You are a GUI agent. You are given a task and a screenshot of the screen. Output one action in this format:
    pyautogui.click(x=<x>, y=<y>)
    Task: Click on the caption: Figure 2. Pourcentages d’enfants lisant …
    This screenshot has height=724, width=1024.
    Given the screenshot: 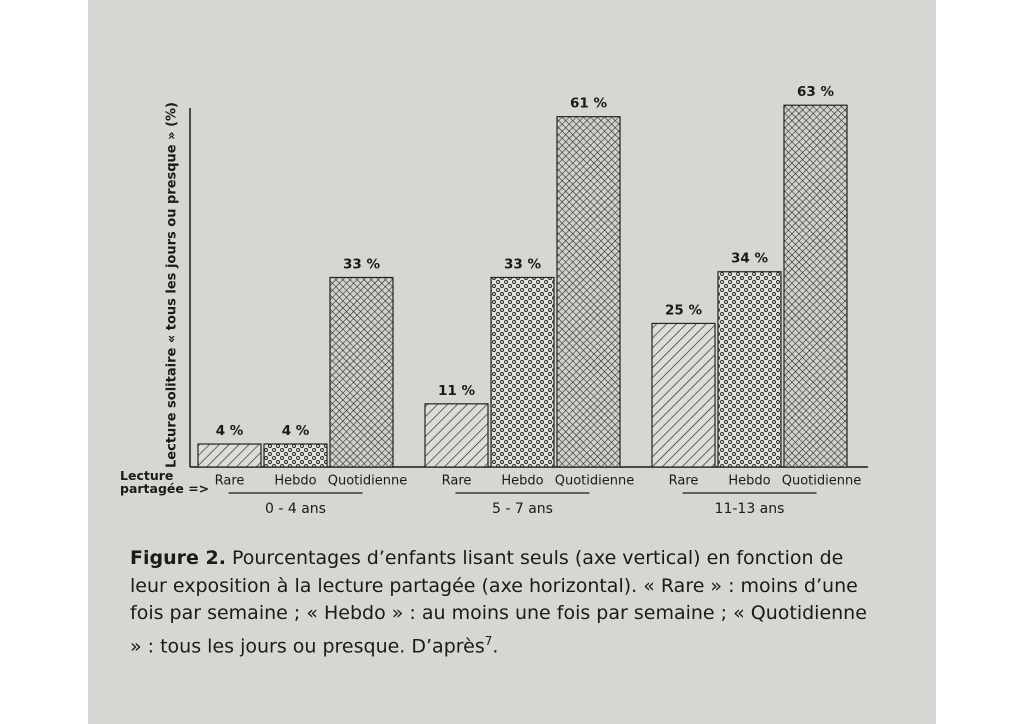 What is the action you would take?
    pyautogui.click(x=502, y=602)
    